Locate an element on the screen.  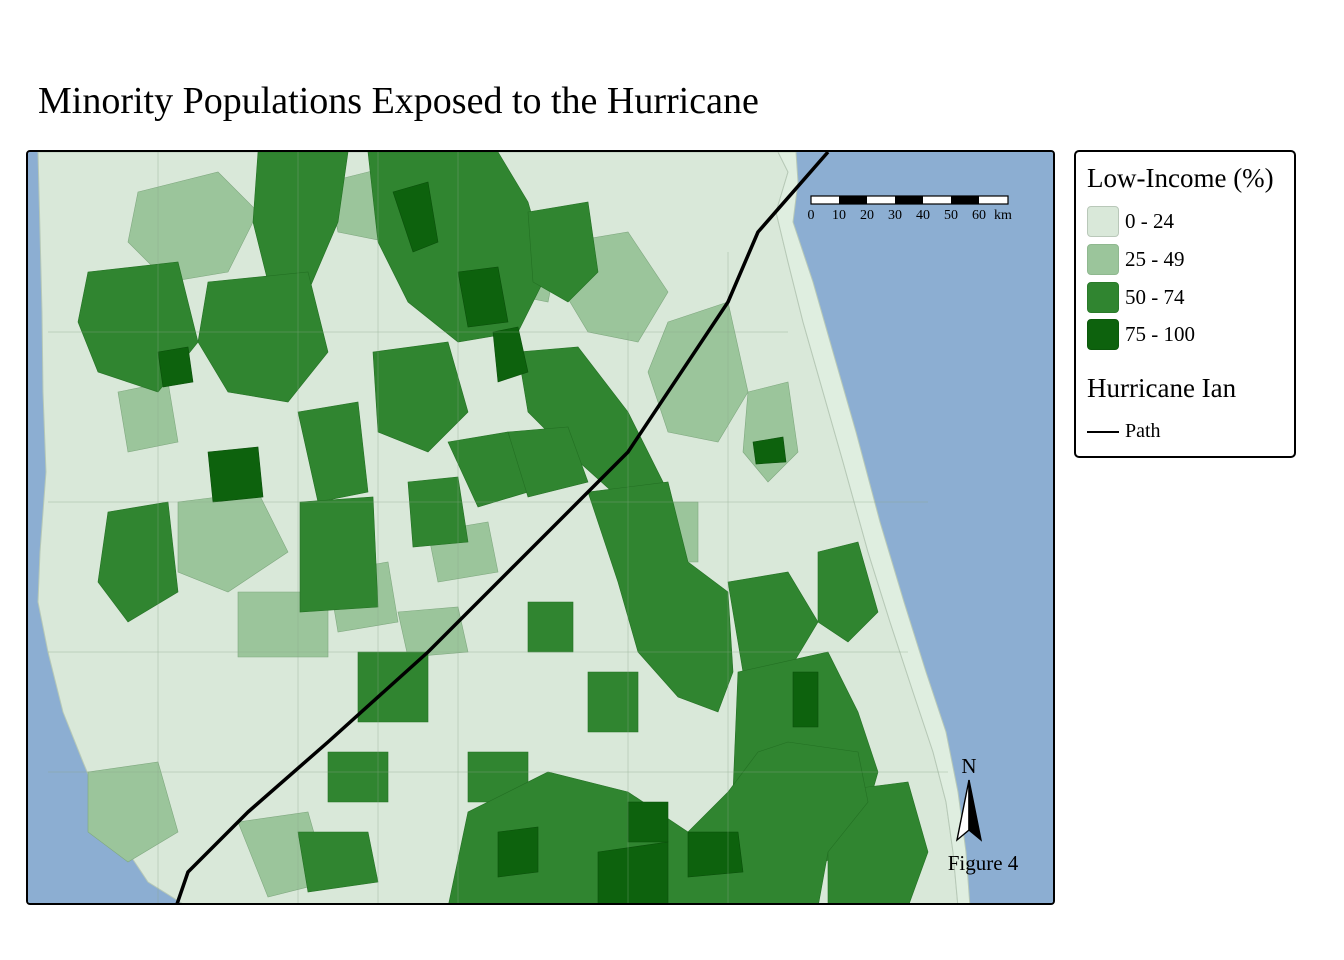
legend-label: 0 - 24 is located at coordinates (1149, 220).